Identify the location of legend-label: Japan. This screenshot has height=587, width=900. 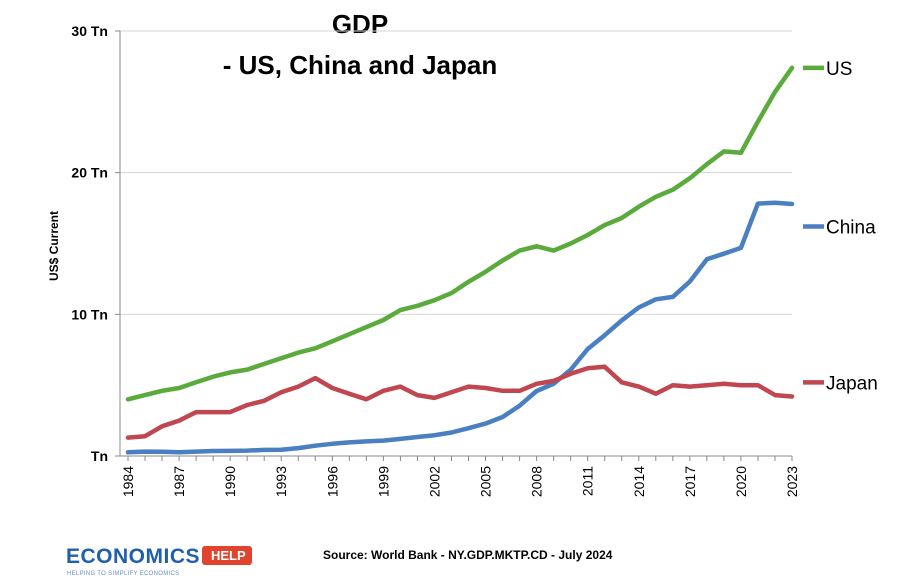
(852, 383).